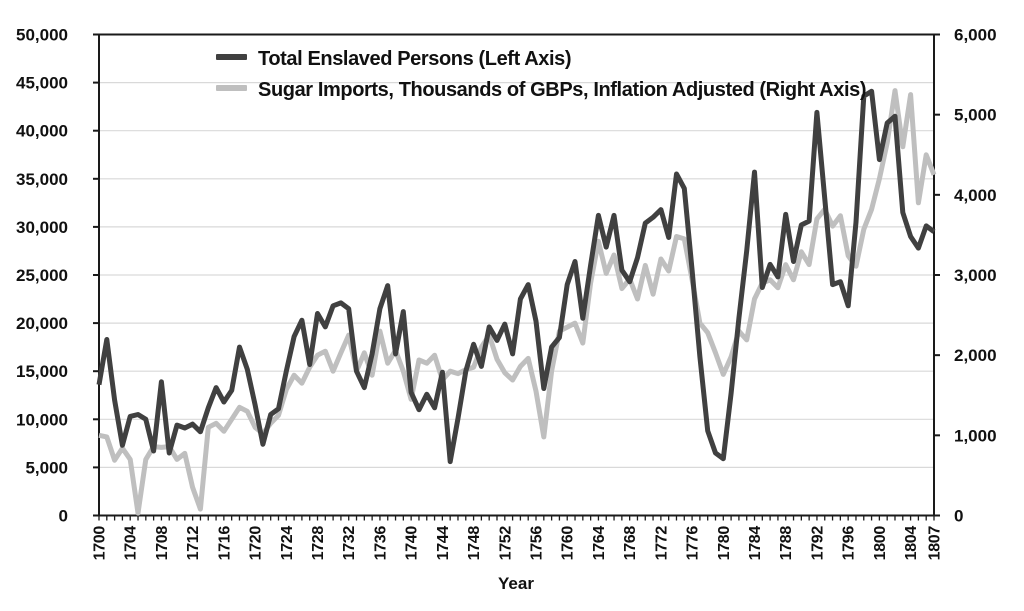  Describe the element at coordinates (935, 543) in the screenshot. I see `x-axis-tick-label: 1807` at that location.